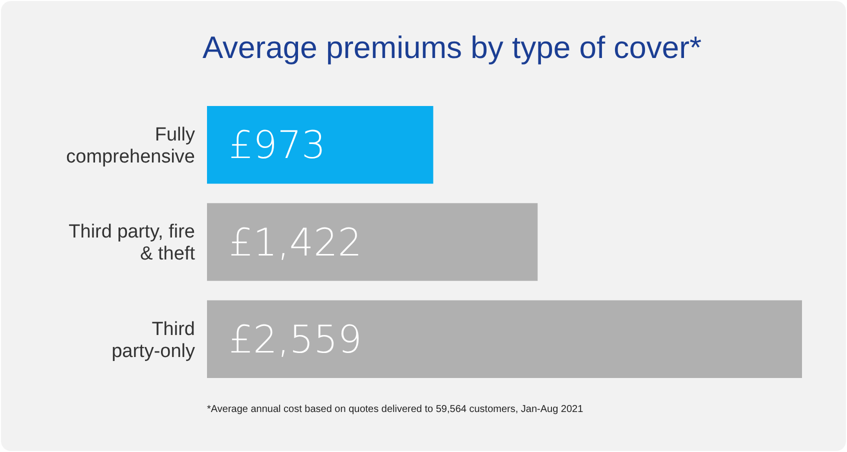 The image size is (847, 452). I want to click on y-tick-label: Third party-only, so click(154, 340).